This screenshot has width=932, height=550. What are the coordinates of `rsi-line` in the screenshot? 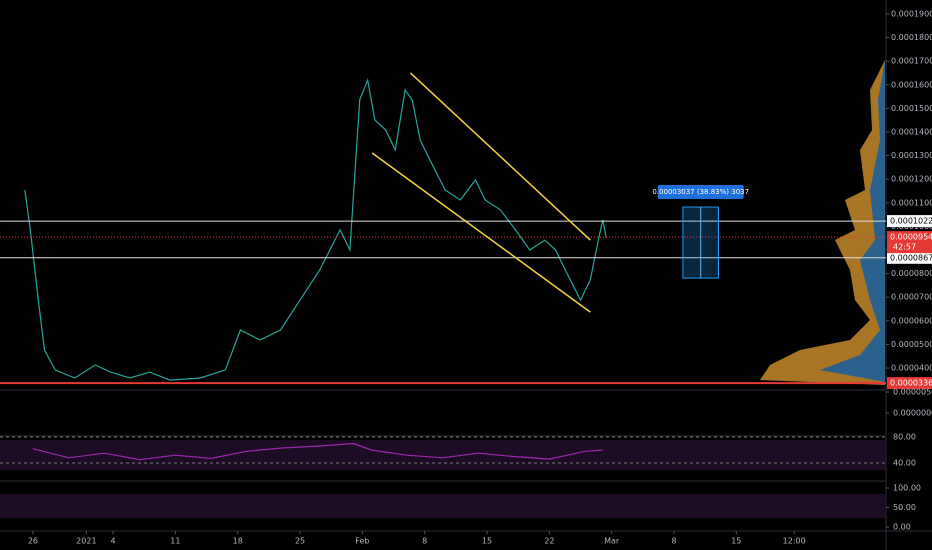 It's located at (317, 451).